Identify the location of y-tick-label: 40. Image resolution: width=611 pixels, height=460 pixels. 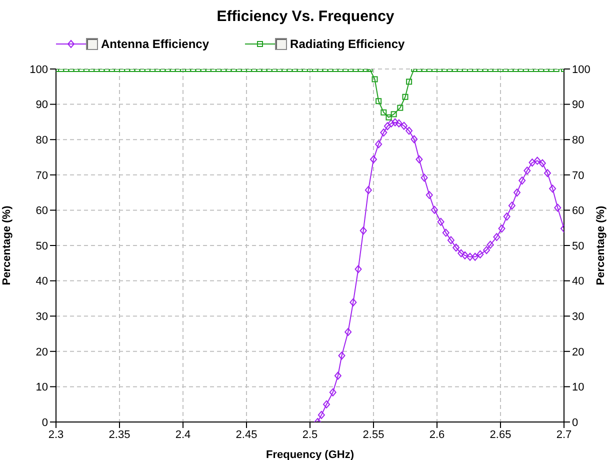
(42, 282).